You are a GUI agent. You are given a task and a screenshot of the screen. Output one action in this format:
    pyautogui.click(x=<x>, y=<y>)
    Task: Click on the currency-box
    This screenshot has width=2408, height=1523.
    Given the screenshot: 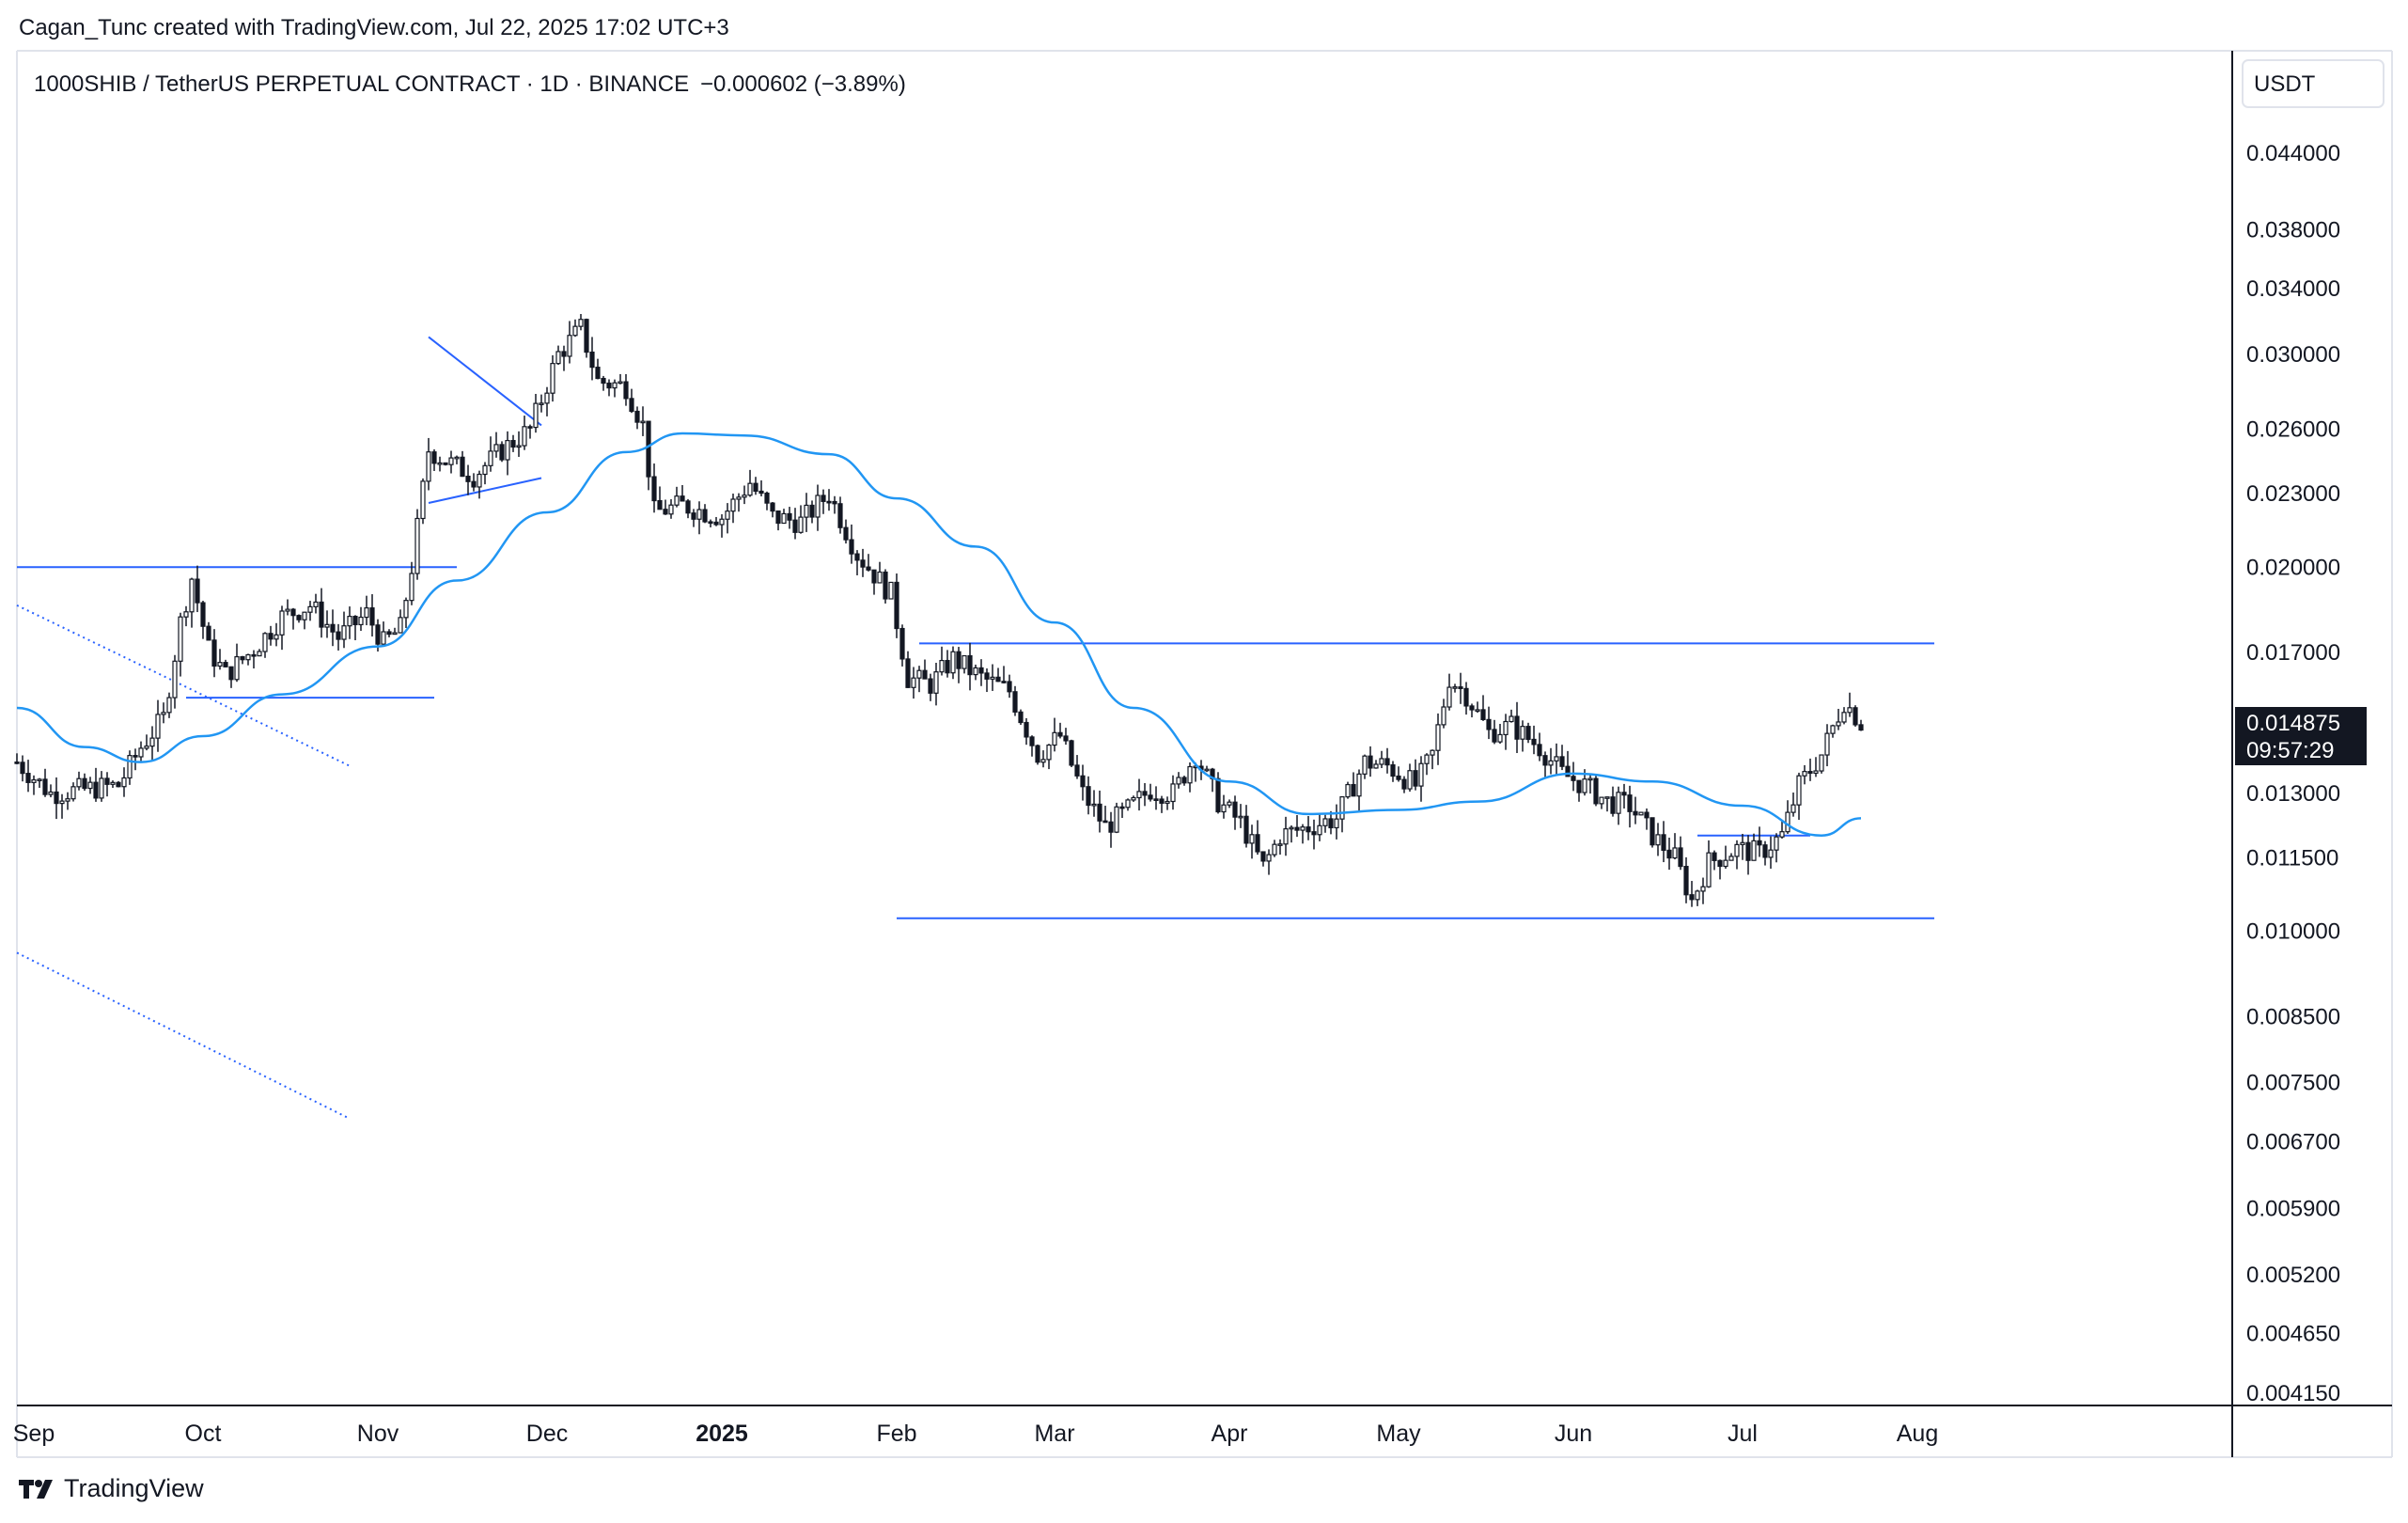 What is the action you would take?
    pyautogui.click(x=2313, y=83)
    